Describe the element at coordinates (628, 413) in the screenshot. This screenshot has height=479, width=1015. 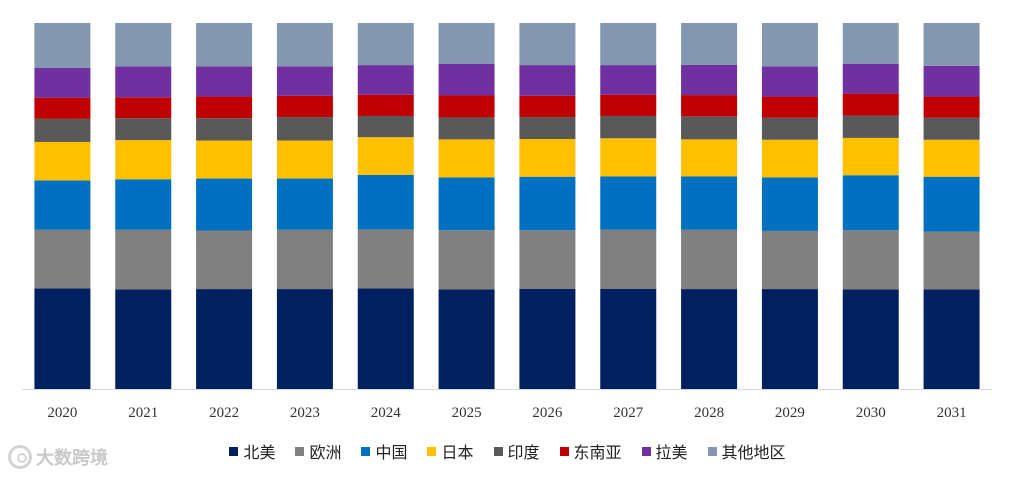
I see `x-tick-label: 2027` at that location.